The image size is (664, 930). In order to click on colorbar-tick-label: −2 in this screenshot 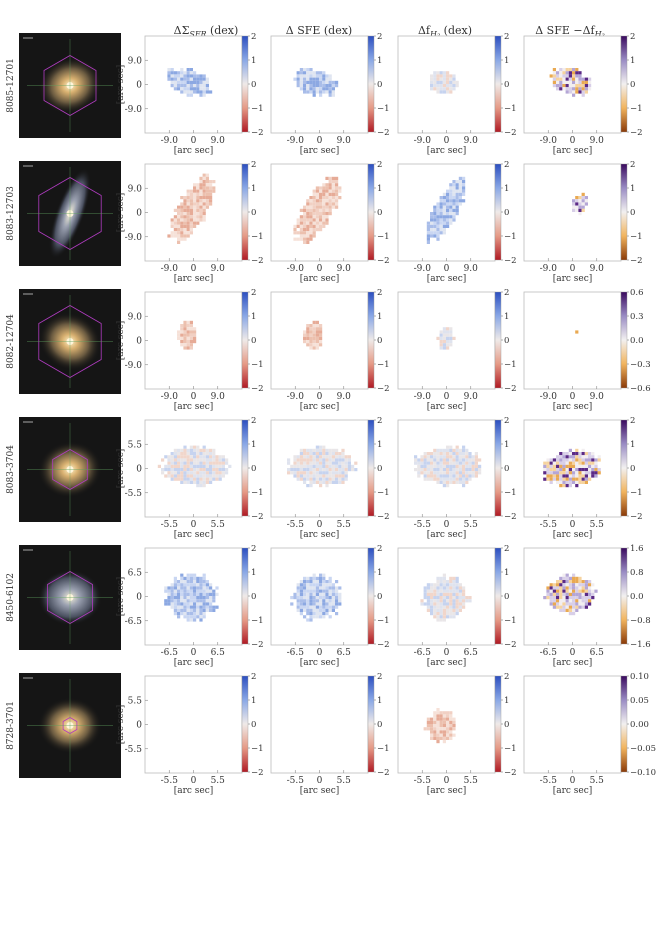, I will do `click(383, 773)`.